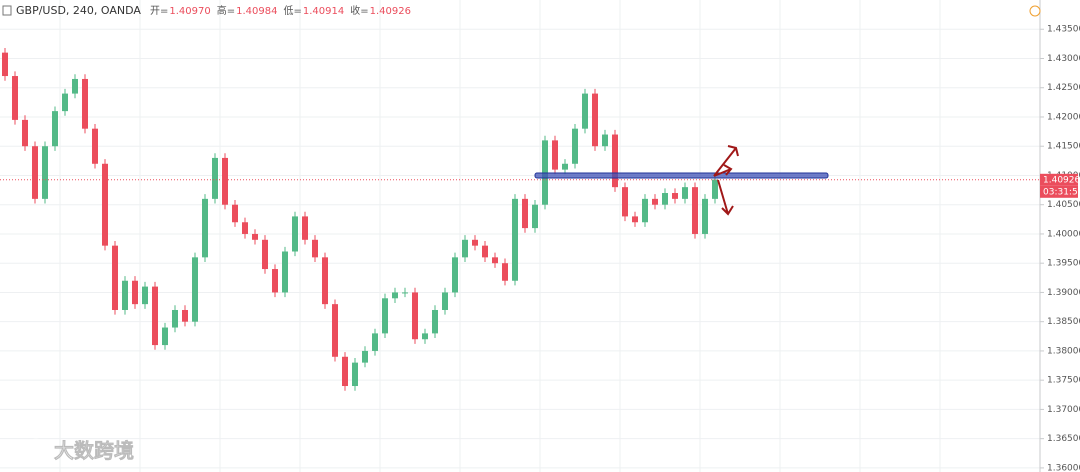 The image size is (1080, 472). What do you see at coordinates (1063, 351) in the screenshot?
I see `y-tick-label: 1.38000` at bounding box center [1063, 351].